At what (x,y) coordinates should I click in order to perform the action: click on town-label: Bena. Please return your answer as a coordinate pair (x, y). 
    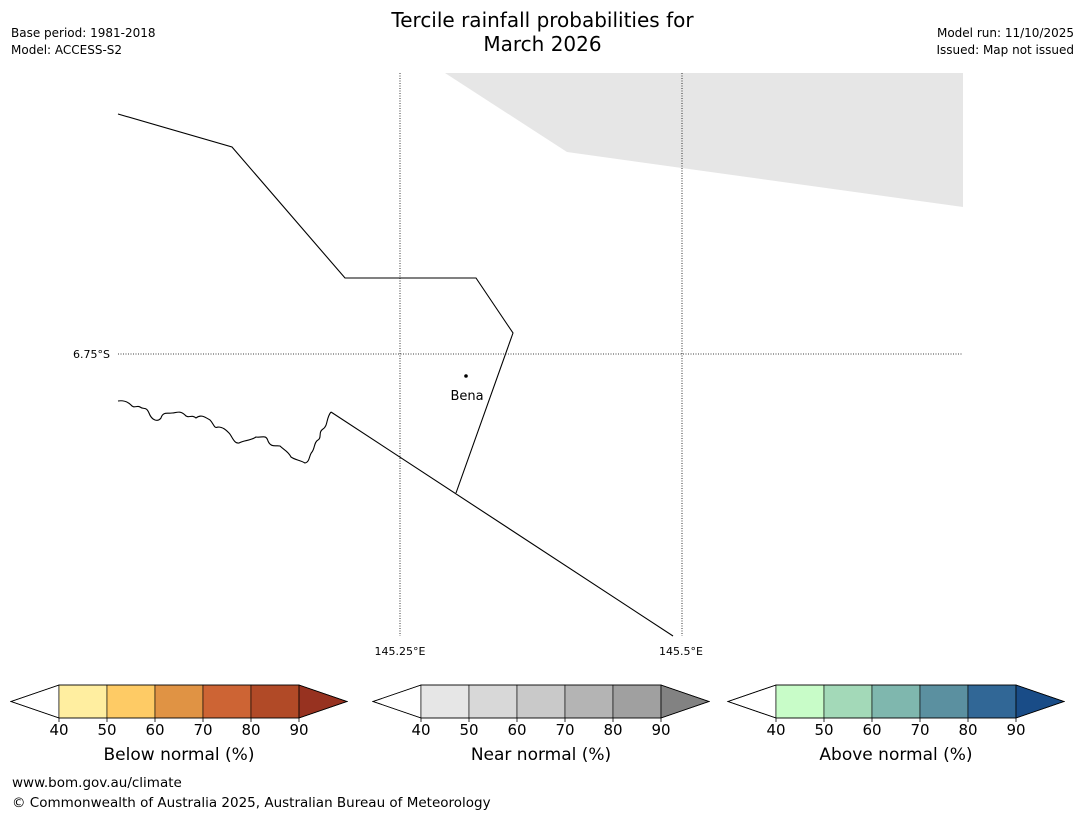
    Looking at the image, I should click on (466, 396).